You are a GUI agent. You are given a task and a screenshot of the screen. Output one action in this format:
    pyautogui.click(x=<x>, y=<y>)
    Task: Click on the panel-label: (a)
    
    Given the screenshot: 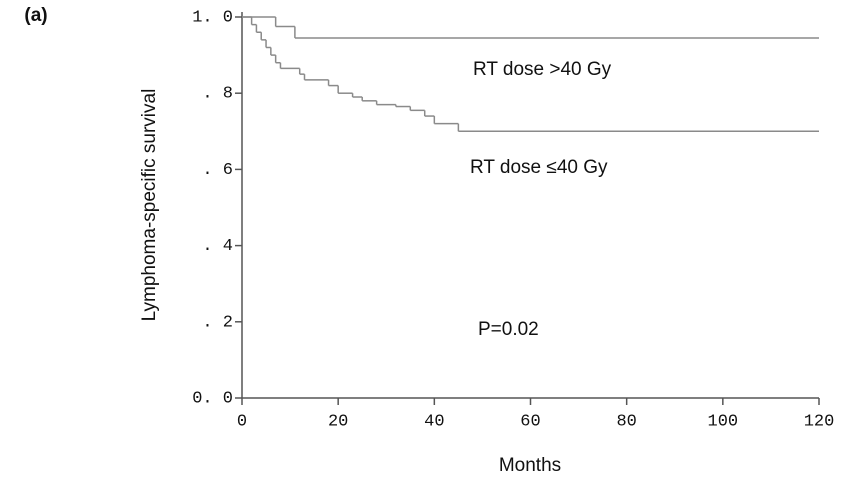 What is the action you would take?
    pyautogui.click(x=35, y=15)
    